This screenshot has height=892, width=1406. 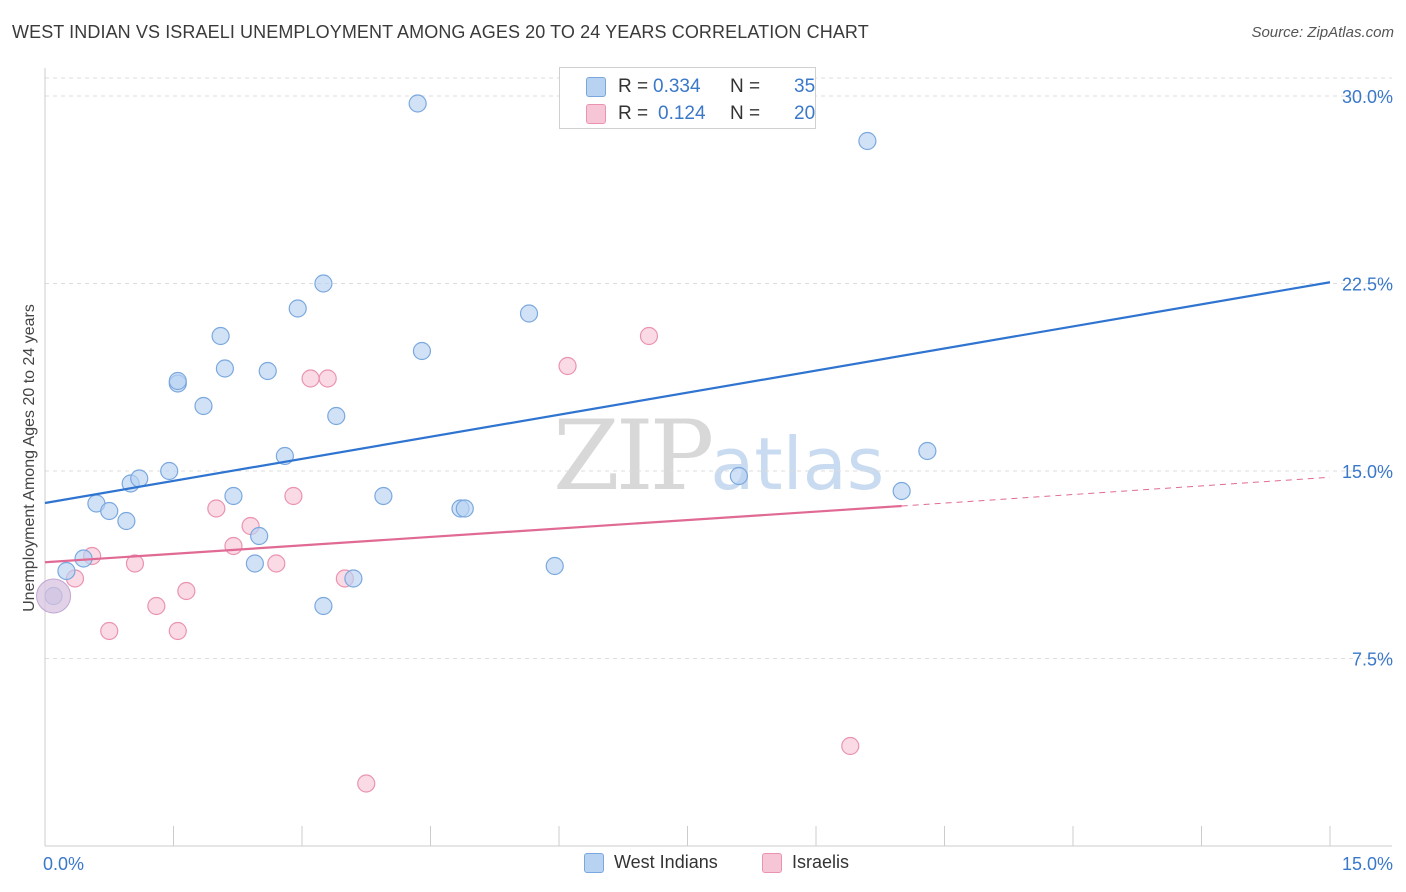 What do you see at coordinates (687, 98) in the screenshot?
I see `correlation-legend: R = 0.334 N = 35 R = 0.124 N = 20` at bounding box center [687, 98].